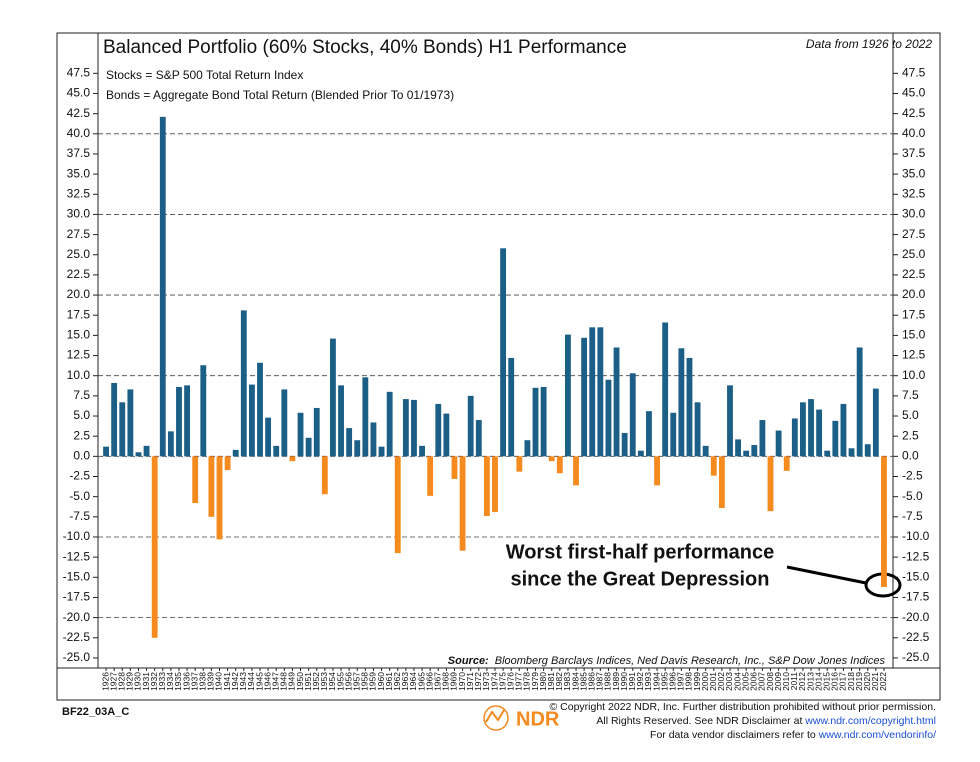  I want to click on link: www.ndr.com/vendorinfo/, so click(877, 735).